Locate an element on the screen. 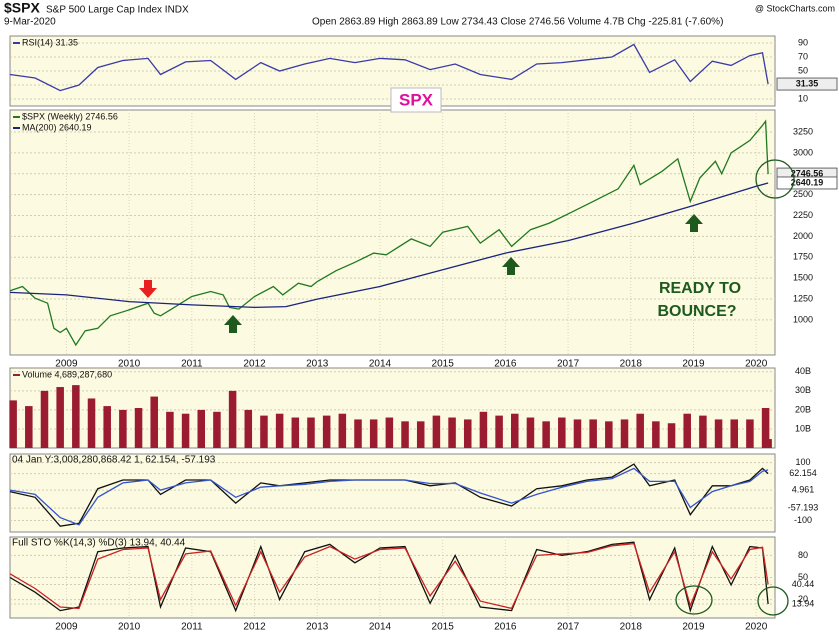 The image size is (839, 636). legend-entry: Volume 4,689,287,680 is located at coordinates (67, 374).